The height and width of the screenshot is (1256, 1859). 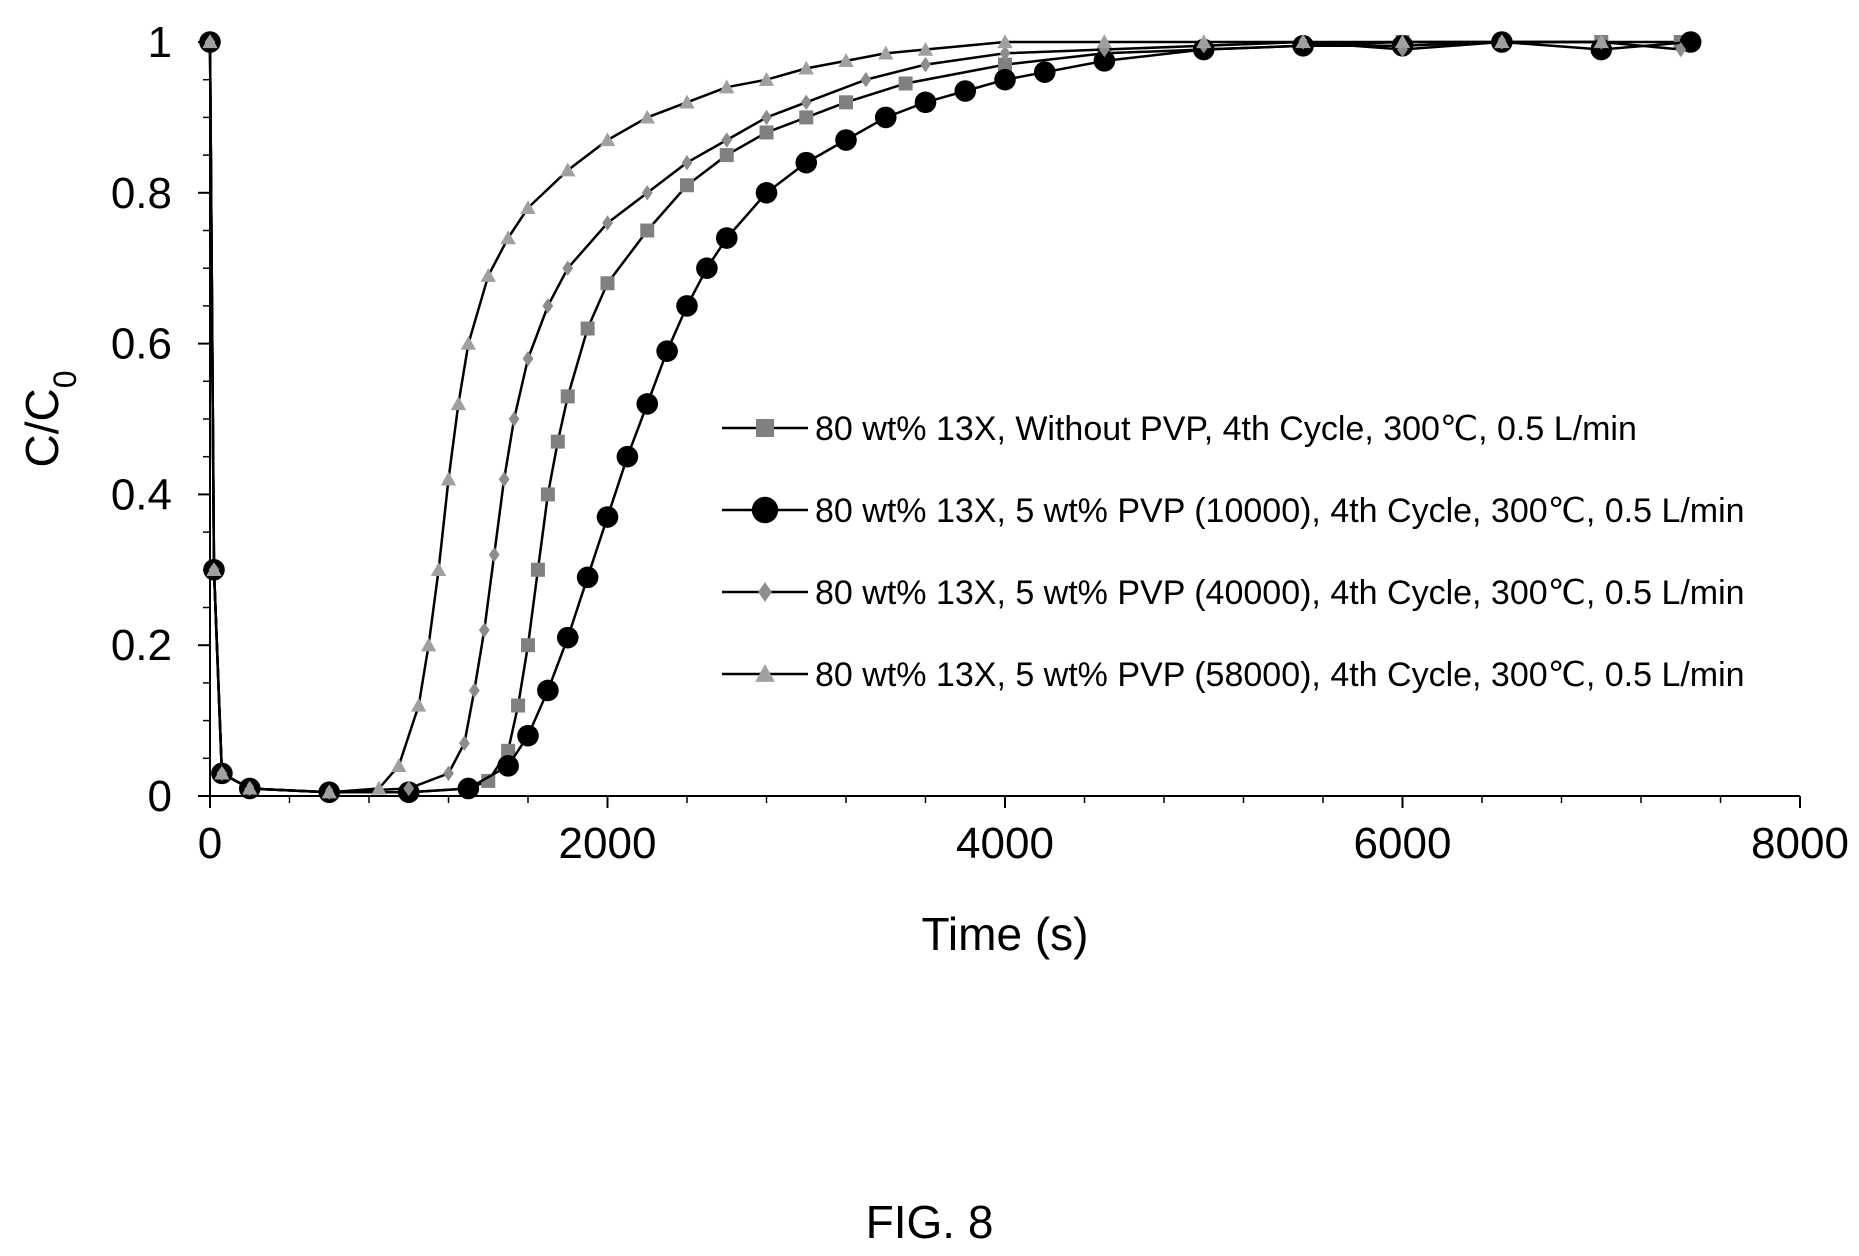 I want to click on x-tick-label: 0, so click(x=210, y=843).